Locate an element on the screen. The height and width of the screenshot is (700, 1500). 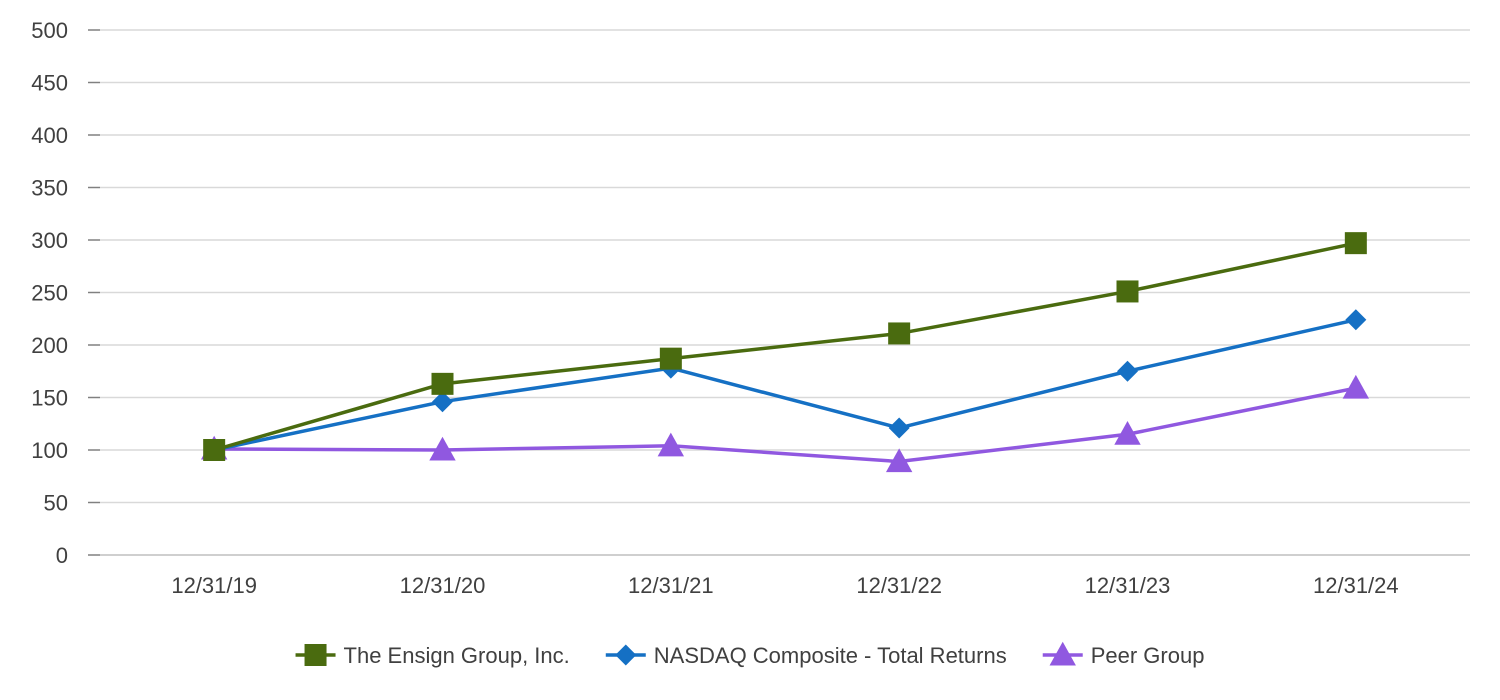
x-tick-label: 12/31/21 is located at coordinates (671, 585).